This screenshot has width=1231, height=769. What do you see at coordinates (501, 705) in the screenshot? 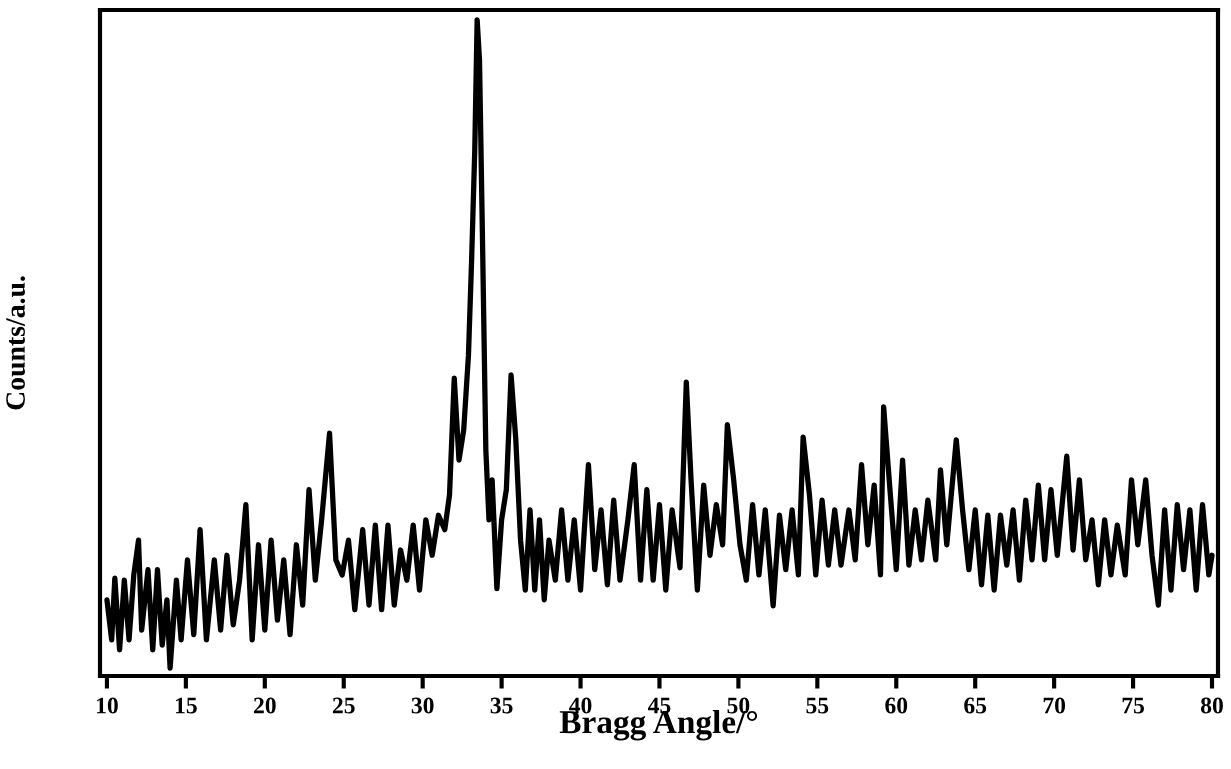
I see `x-tick-label: 35` at bounding box center [501, 705].